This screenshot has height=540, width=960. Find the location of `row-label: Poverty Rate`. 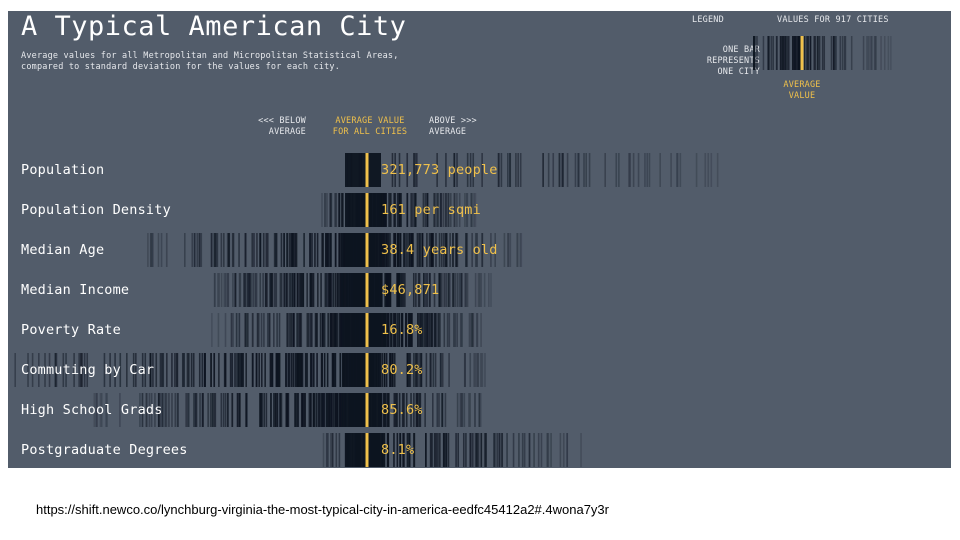

row-label: Poverty Rate is located at coordinates (71, 330).